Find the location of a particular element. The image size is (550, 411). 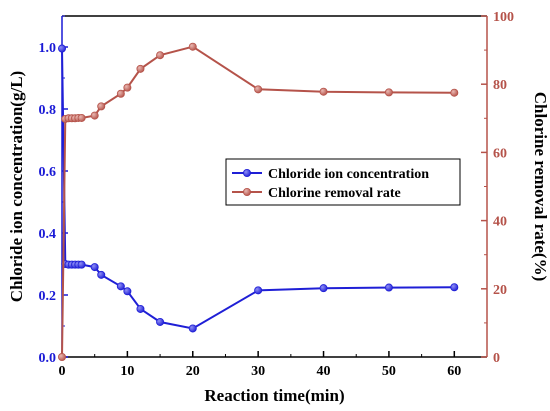

y-left-tick-label: 0.2 is located at coordinates (48, 296).